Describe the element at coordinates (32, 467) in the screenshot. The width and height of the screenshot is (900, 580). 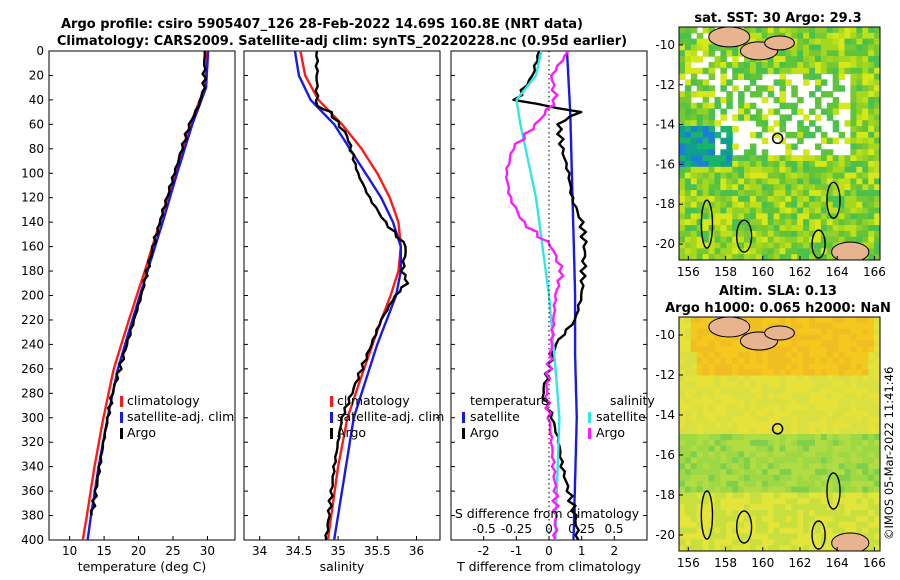
I see `y-tick-label: 340` at that location.